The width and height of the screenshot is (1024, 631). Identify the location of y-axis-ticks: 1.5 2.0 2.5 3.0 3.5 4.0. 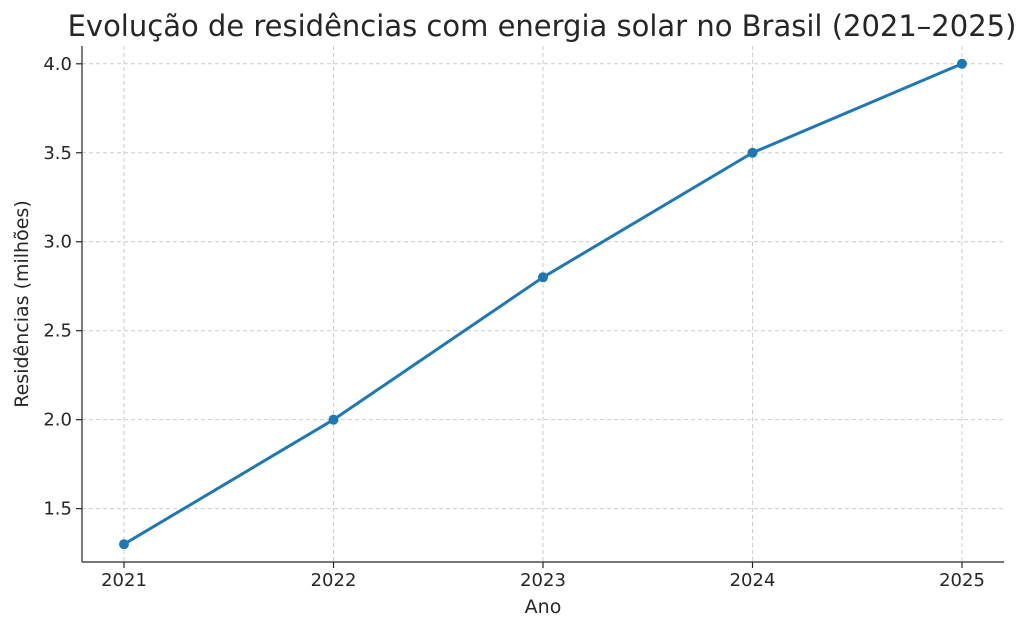
(62, 287).